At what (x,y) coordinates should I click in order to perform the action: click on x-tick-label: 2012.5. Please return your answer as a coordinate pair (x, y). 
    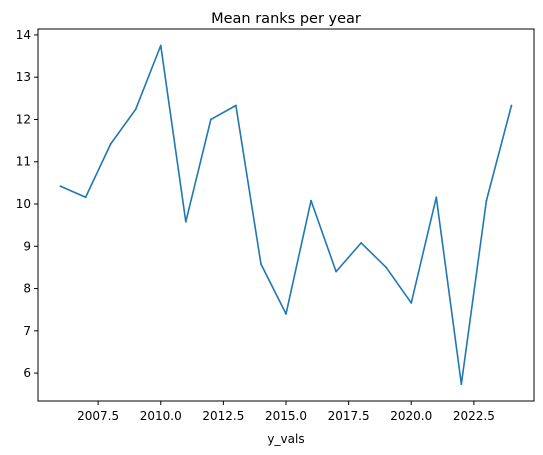
    Looking at the image, I should click on (223, 416).